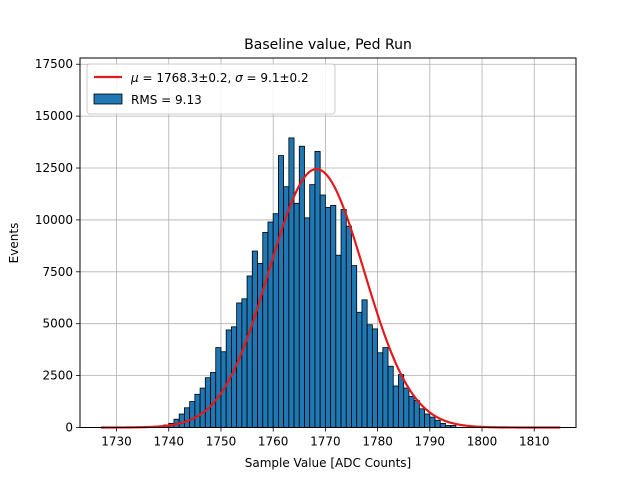 The height and width of the screenshot is (480, 640). I want to click on legend-sigma-symbol: σ, so click(239, 78).